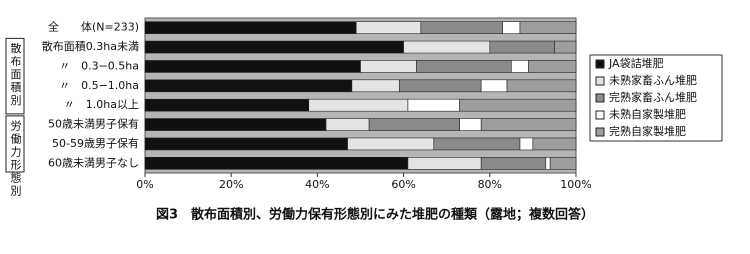  I want to click on group-label: 労働力形態別, so click(15, 158).